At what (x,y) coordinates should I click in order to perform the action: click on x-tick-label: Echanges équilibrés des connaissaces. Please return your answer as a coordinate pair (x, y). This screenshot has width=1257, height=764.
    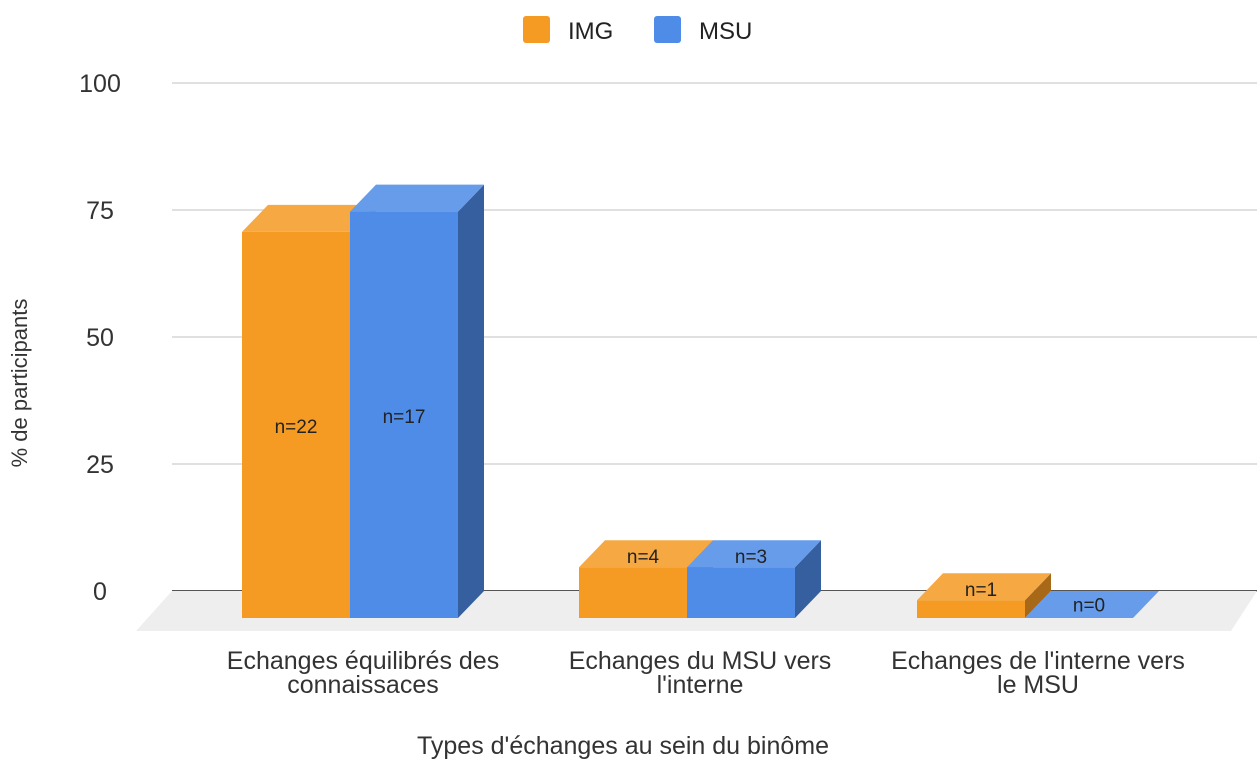
    Looking at the image, I should click on (363, 673).